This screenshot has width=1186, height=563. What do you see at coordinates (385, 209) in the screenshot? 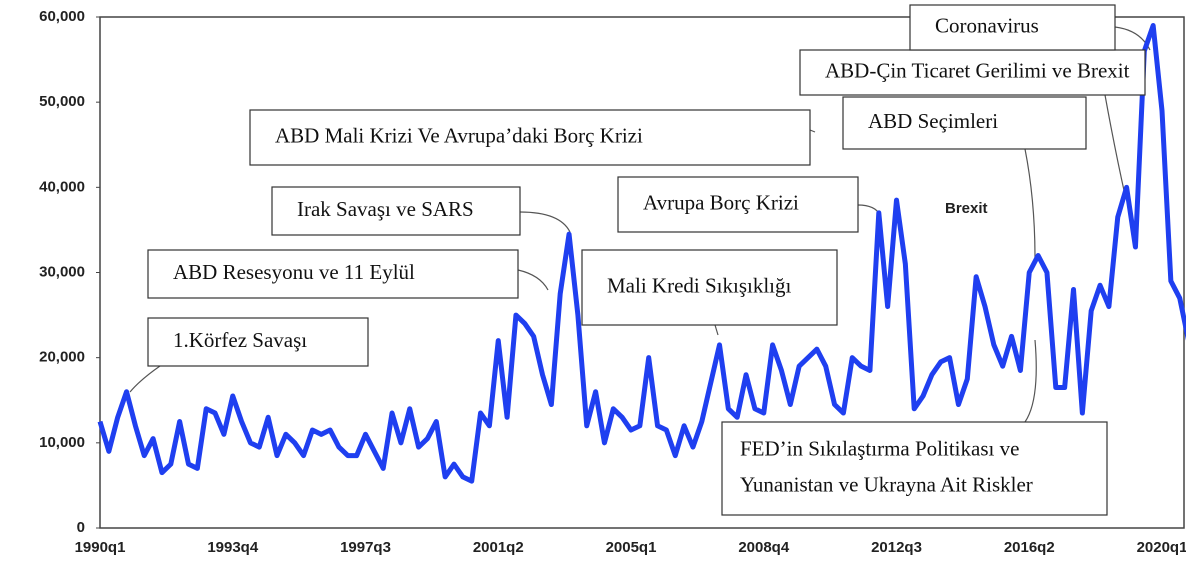
I see `annotation-text: Irak Savaşı ve SARS` at bounding box center [385, 209].